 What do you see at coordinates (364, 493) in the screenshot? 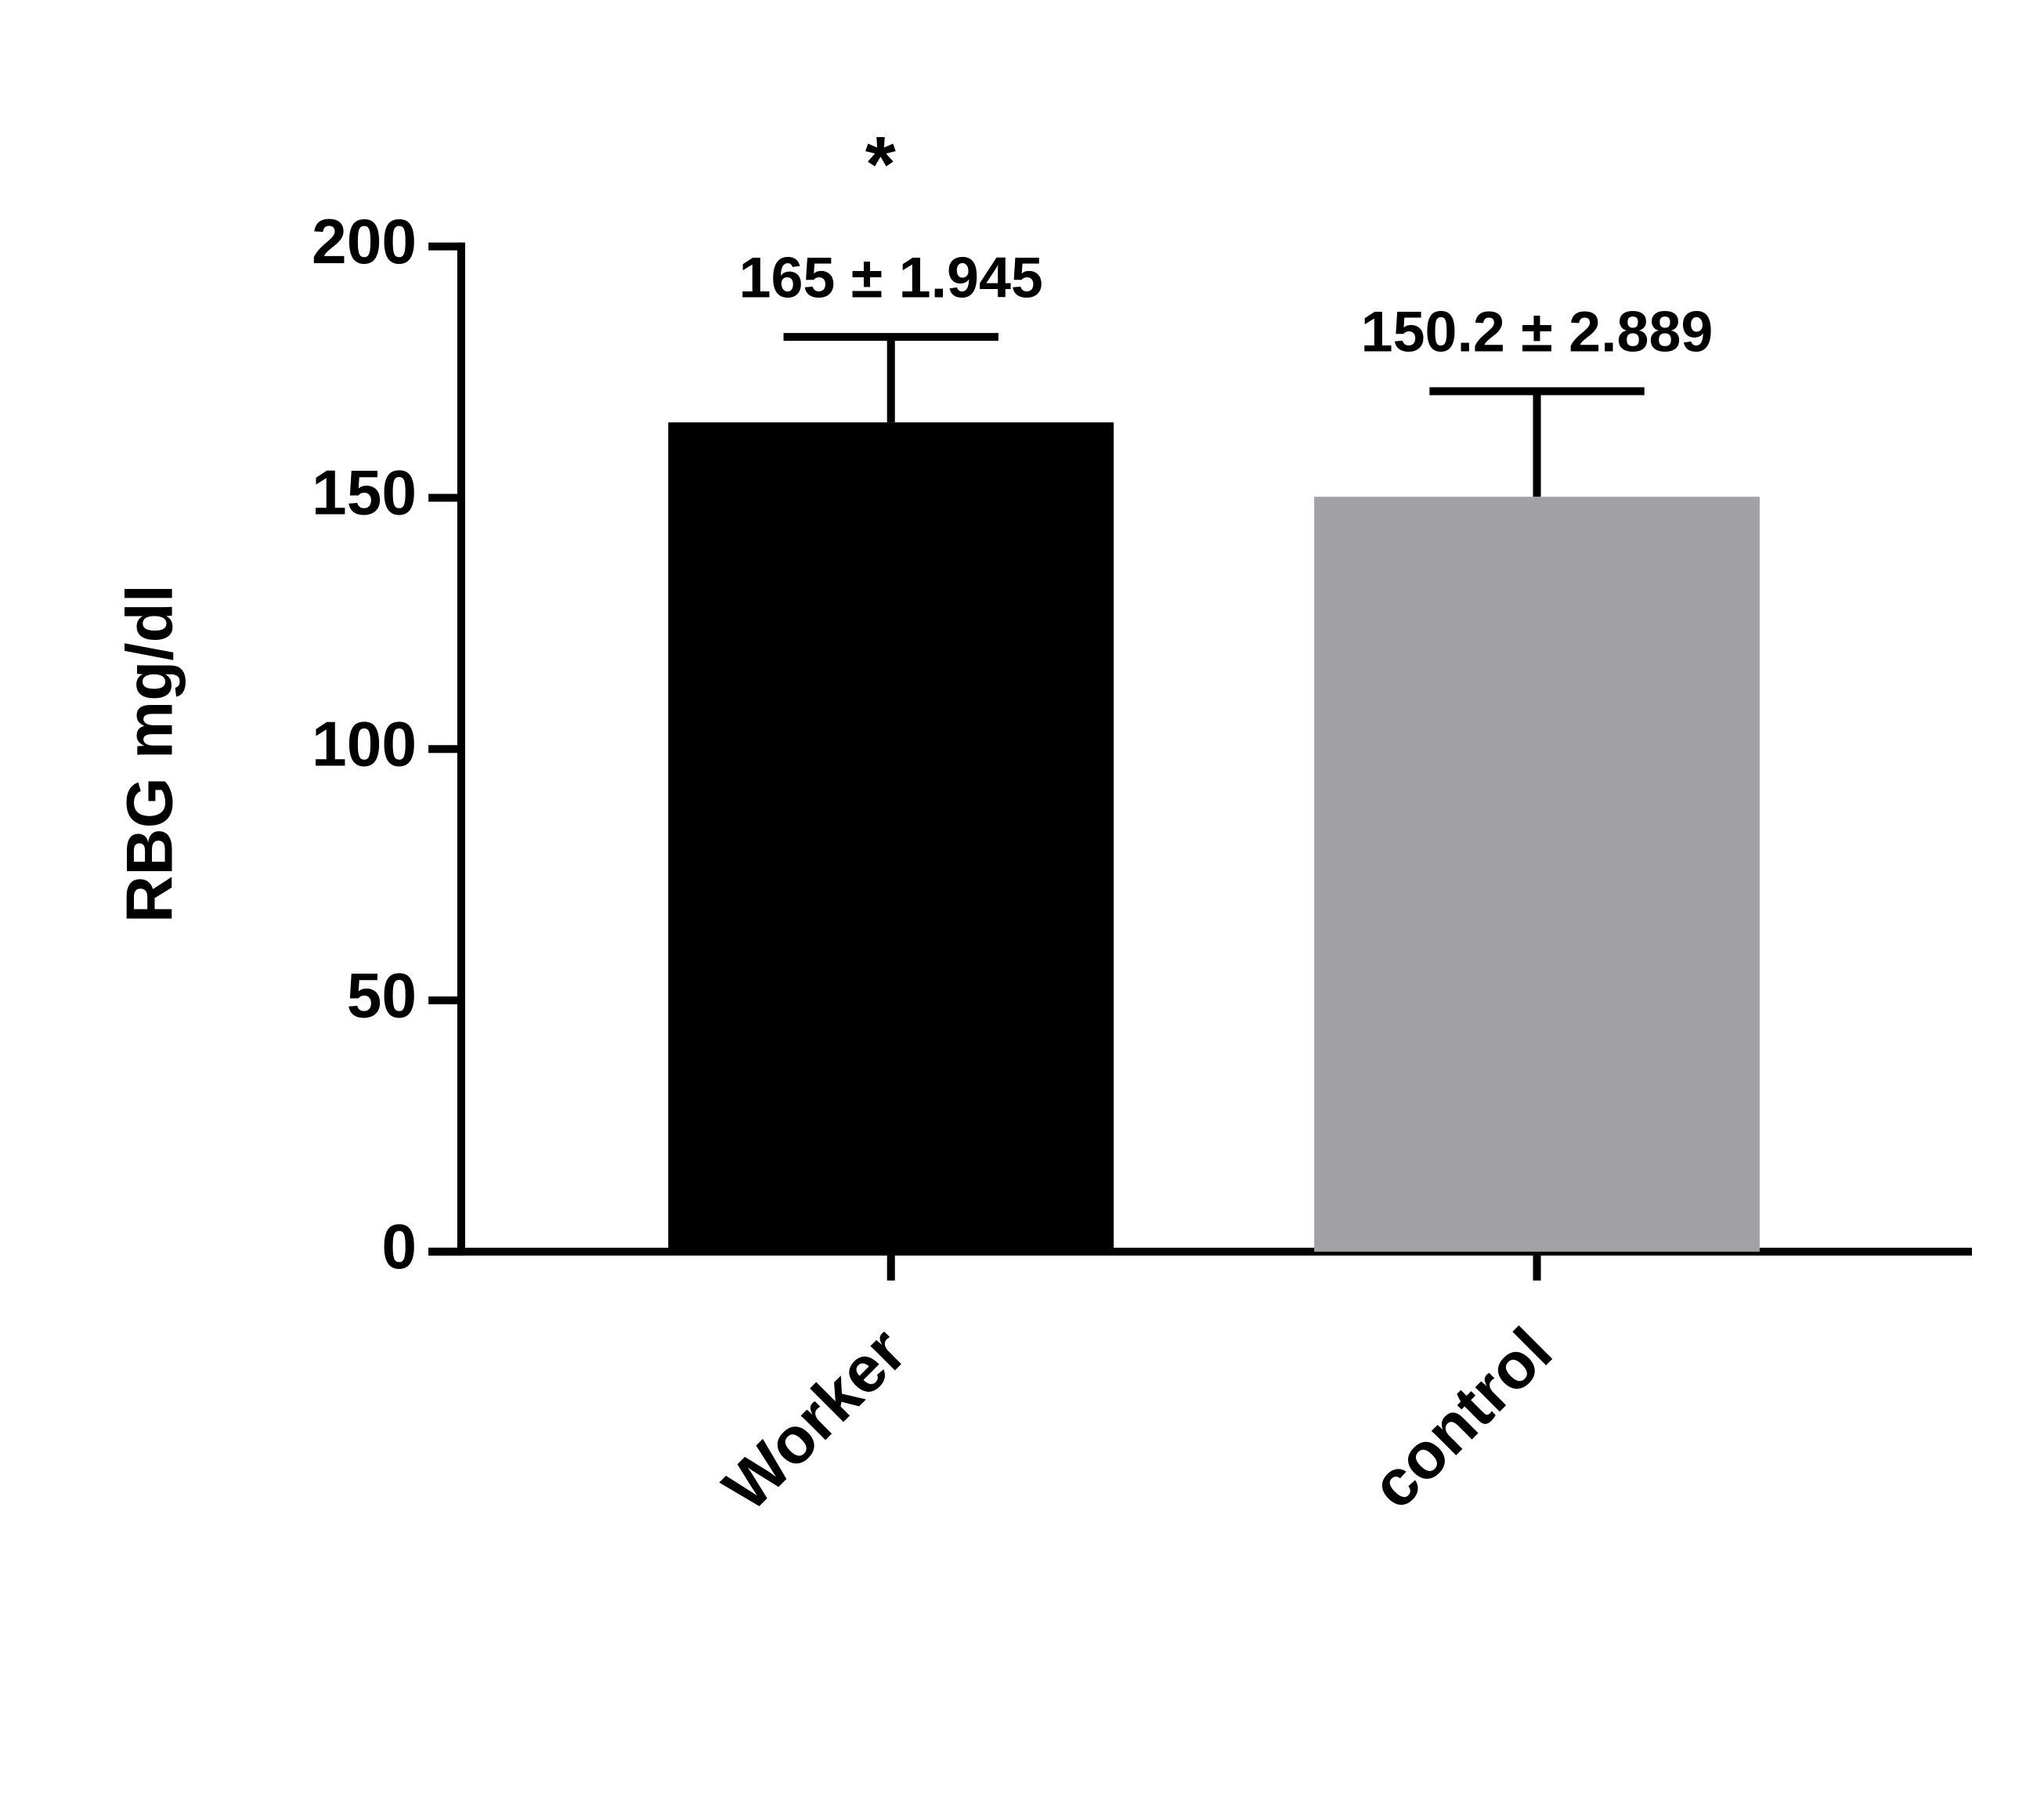
I see `y-tick-label: 150` at bounding box center [364, 493].